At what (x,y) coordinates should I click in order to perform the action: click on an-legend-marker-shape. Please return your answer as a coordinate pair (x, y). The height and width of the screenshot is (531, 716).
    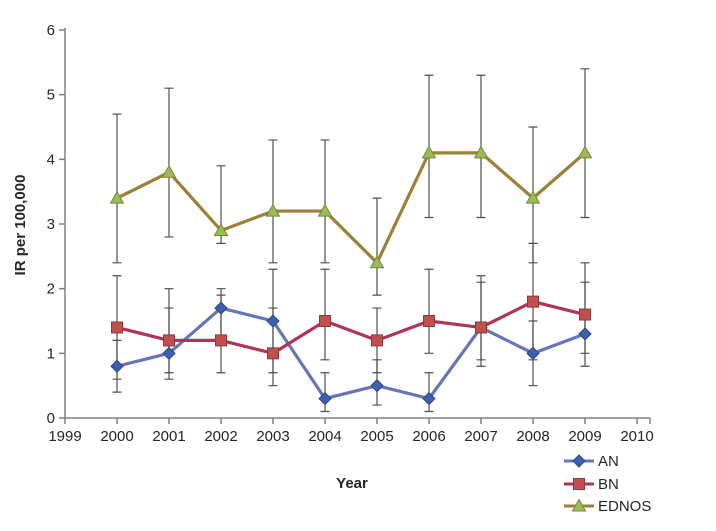
    Looking at the image, I should click on (579, 461).